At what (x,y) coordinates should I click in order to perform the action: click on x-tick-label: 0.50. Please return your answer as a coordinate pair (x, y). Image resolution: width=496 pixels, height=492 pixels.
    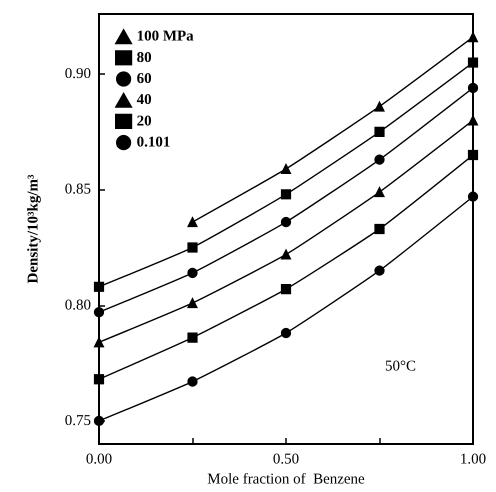
    Looking at the image, I should click on (286, 460).